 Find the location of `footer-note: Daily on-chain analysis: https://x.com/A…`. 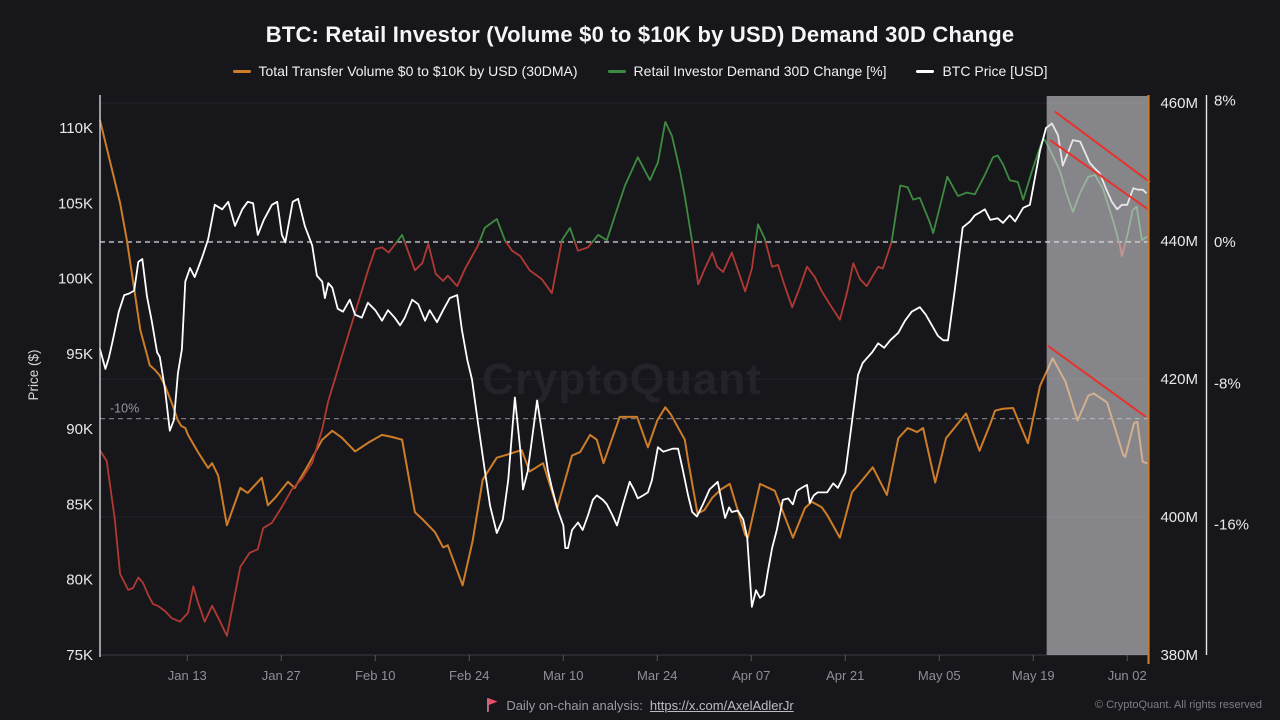

footer-note: Daily on-chain analysis: https://x.com/A… is located at coordinates (640, 705).